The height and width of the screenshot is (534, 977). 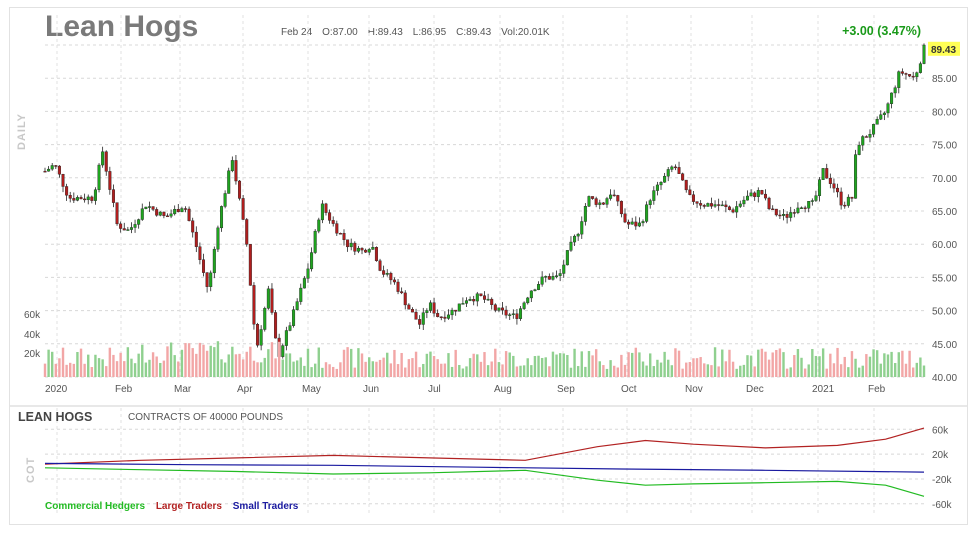 I want to click on cot-tick-label: 60k, so click(x=940, y=430).